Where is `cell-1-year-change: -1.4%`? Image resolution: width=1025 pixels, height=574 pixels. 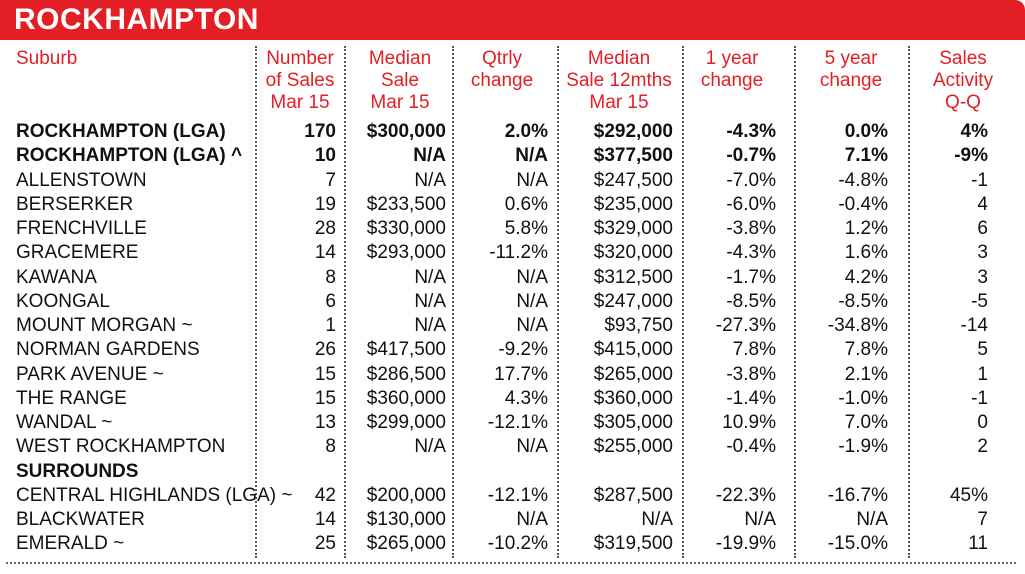 cell-1-year-change: -1.4% is located at coordinates (751, 398).